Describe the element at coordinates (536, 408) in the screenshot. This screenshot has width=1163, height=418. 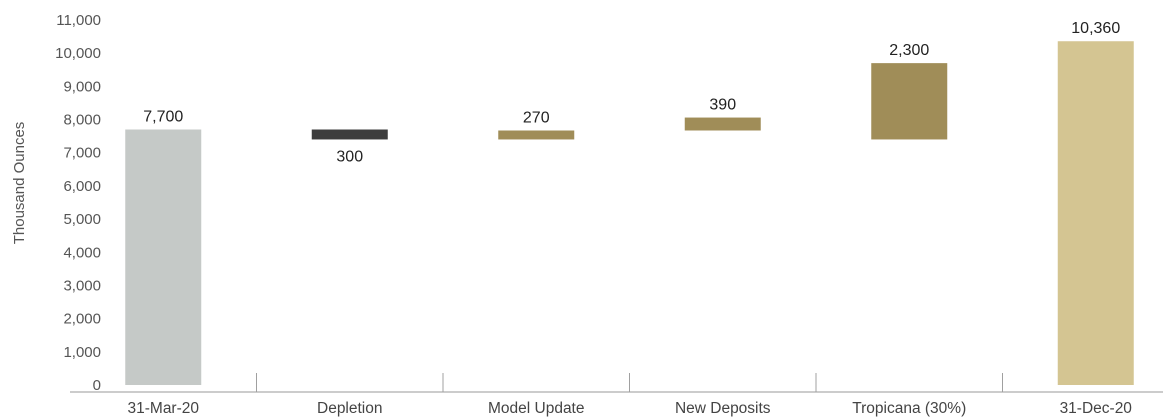
I see `category-label: Model Update` at that location.